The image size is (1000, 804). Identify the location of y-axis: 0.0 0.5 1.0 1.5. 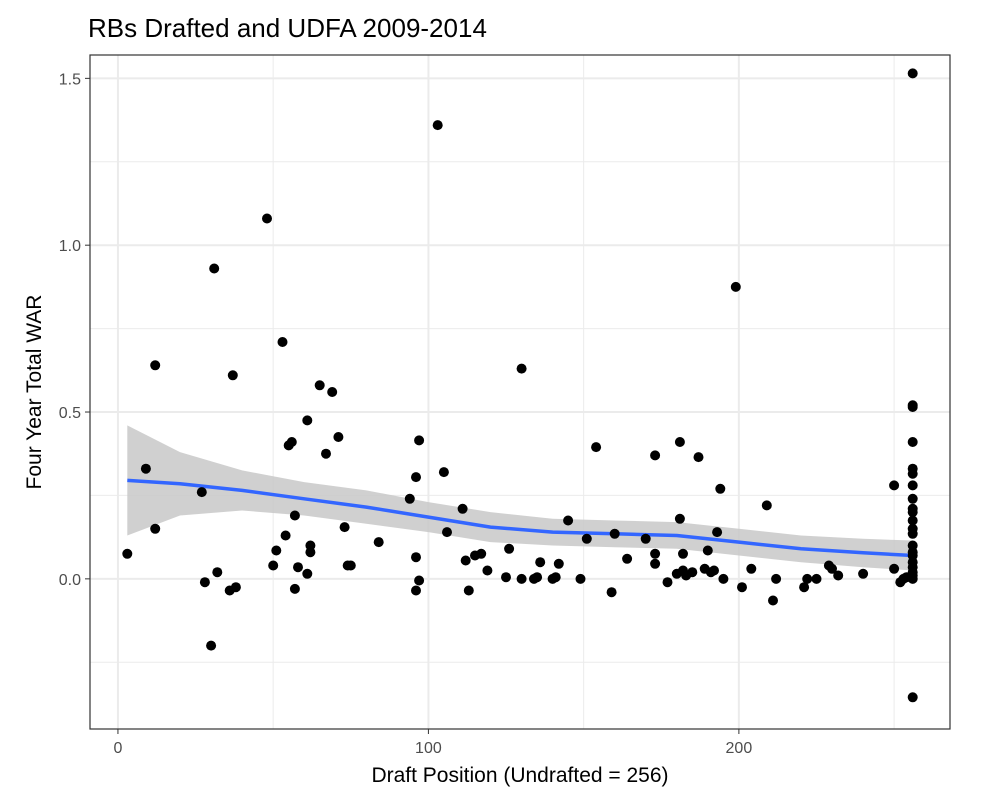
(74, 330).